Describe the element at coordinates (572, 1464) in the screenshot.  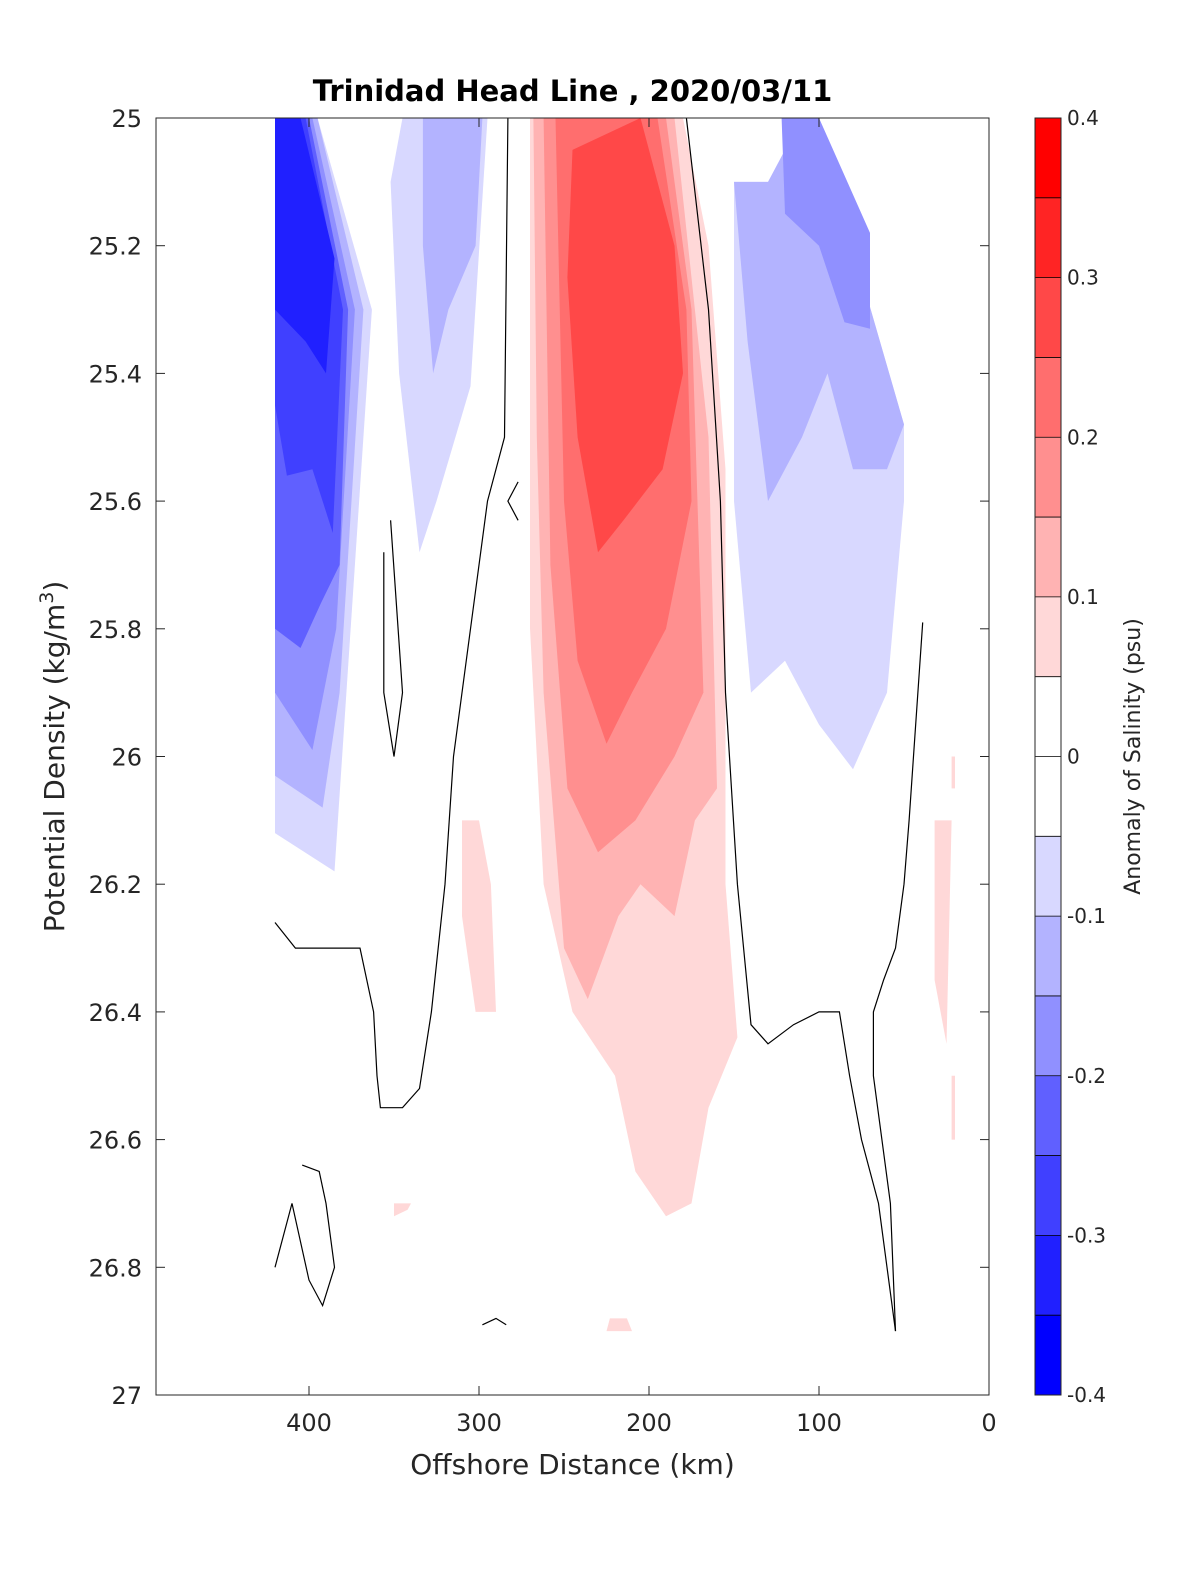
I see `x-axis-title: Offshore Distance (km)` at that location.